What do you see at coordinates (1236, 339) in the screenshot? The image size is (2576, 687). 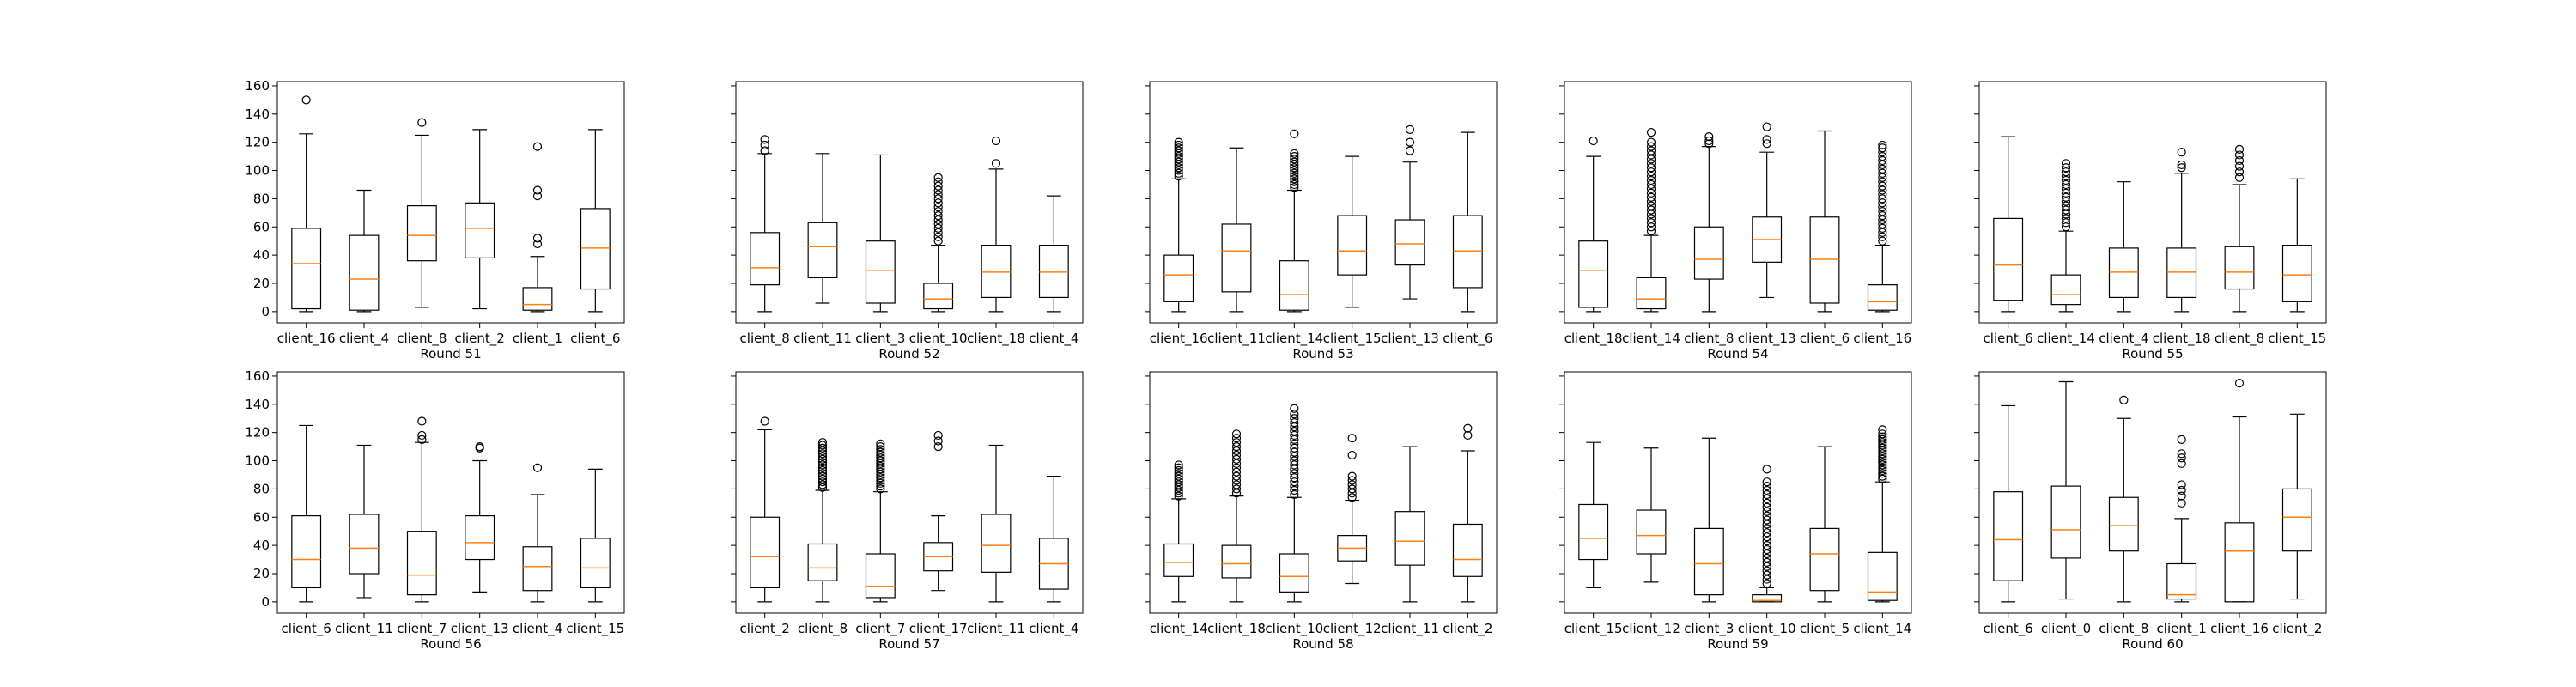 I see `x-tick-label: client_11` at bounding box center [1236, 339].